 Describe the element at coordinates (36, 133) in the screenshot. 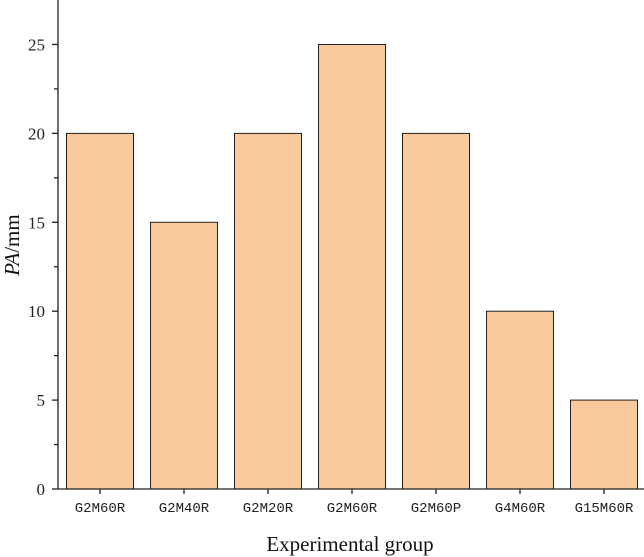

I see `y-tick-label: 20` at that location.